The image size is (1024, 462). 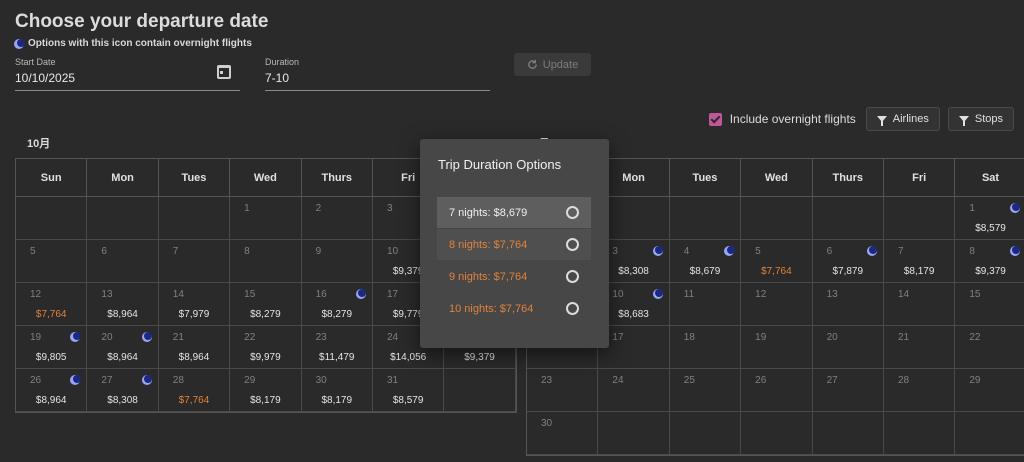 What do you see at coordinates (514, 212) in the screenshot?
I see `duration-option: 7 nights: $8,679` at bounding box center [514, 212].